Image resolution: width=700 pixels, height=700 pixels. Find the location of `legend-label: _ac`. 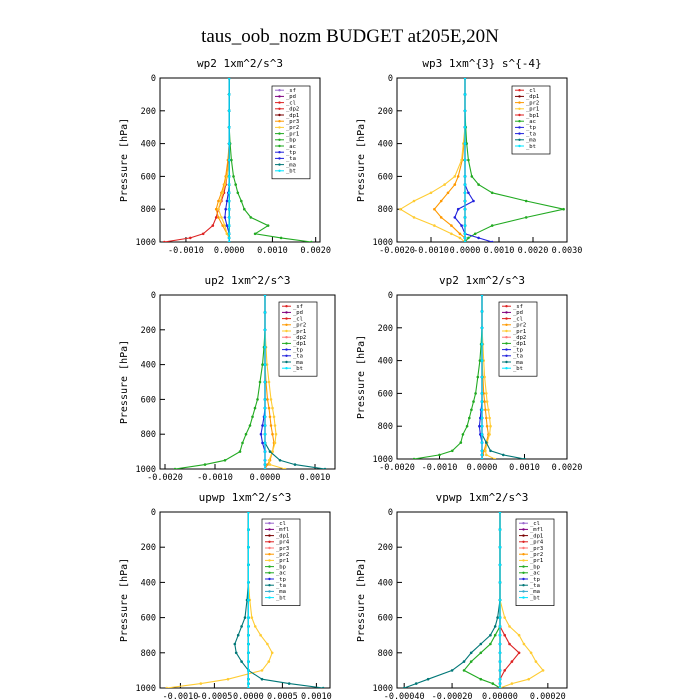

legend-label: _ac is located at coordinates (535, 574).